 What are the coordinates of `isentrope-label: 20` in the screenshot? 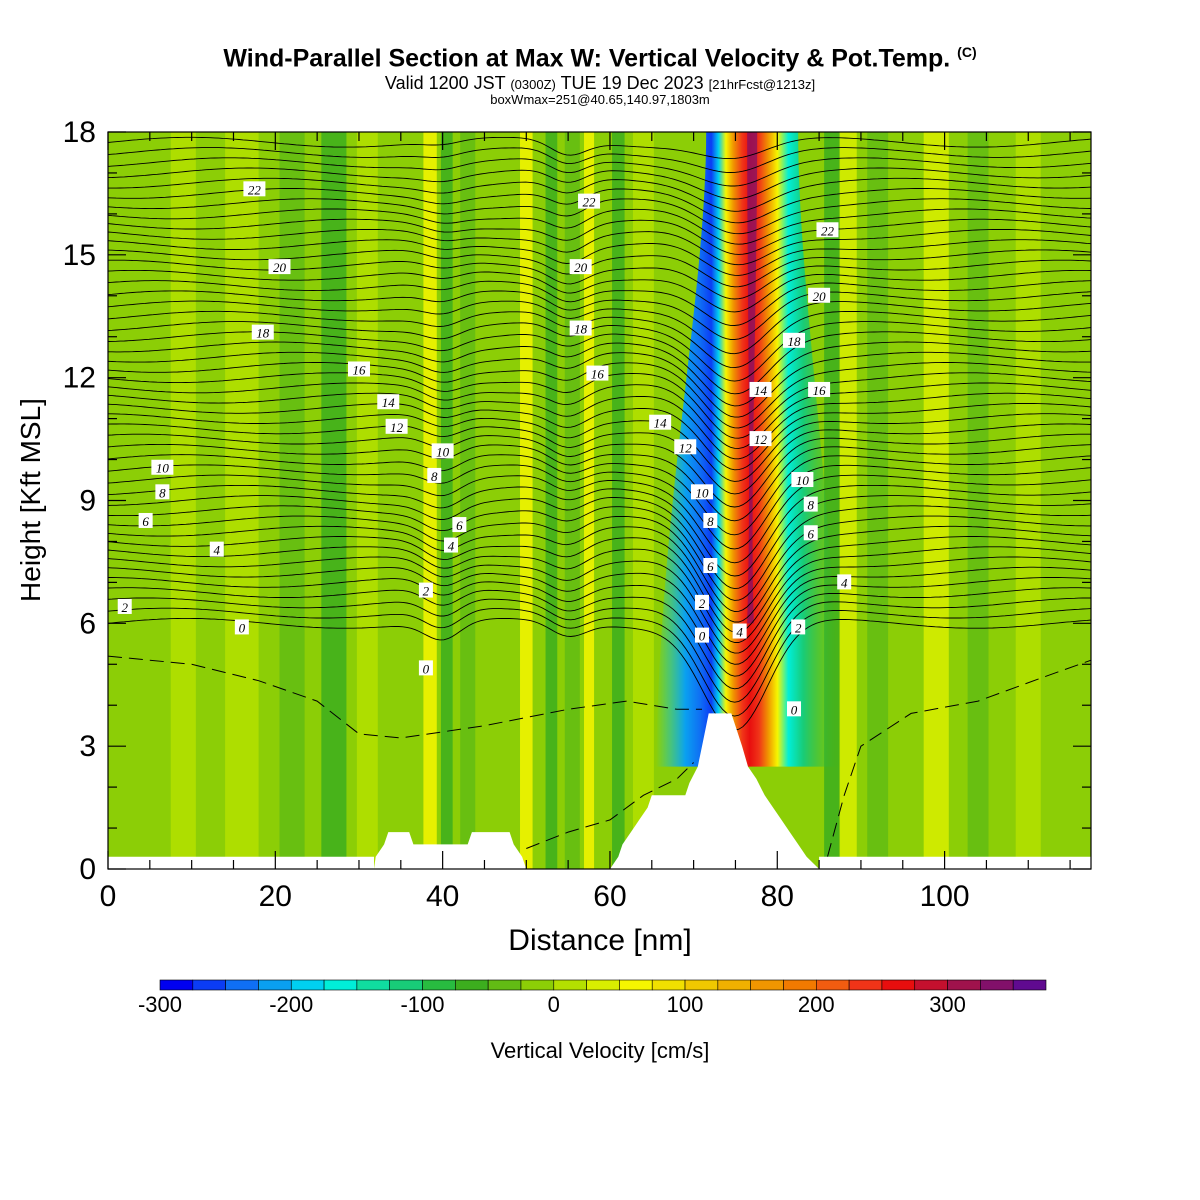 It's located at (279, 267).